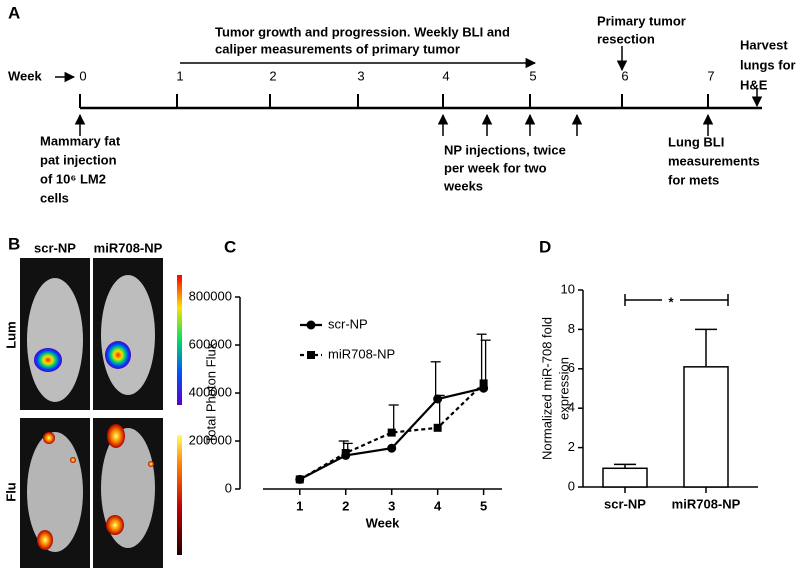  What do you see at coordinates (545, 246) in the screenshot?
I see `panel-label: D` at bounding box center [545, 246].